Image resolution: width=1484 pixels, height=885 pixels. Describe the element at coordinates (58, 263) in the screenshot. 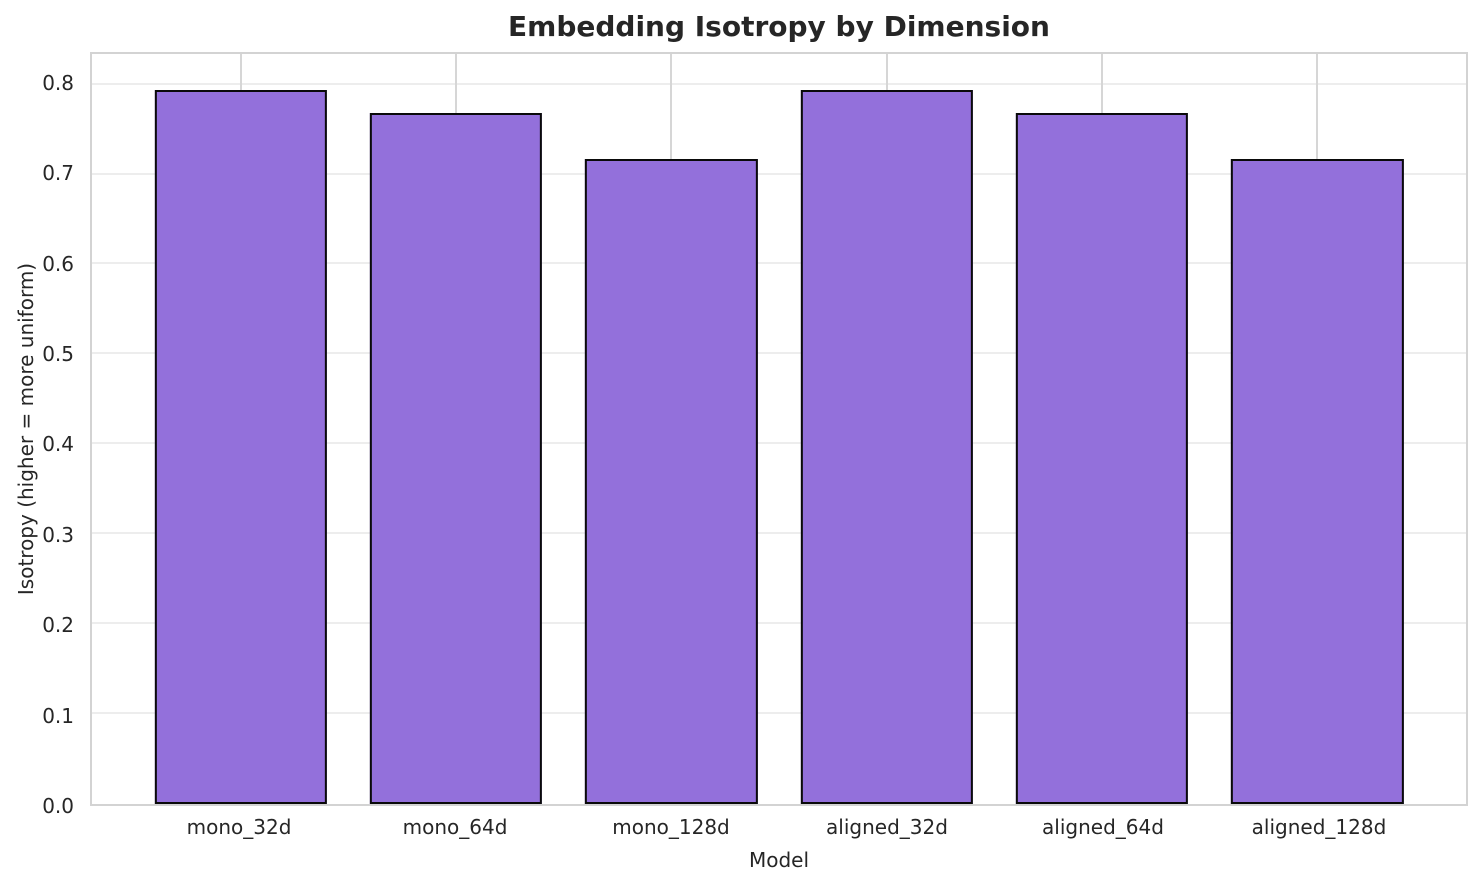

I see `y-tick-label: 0.6` at that location.